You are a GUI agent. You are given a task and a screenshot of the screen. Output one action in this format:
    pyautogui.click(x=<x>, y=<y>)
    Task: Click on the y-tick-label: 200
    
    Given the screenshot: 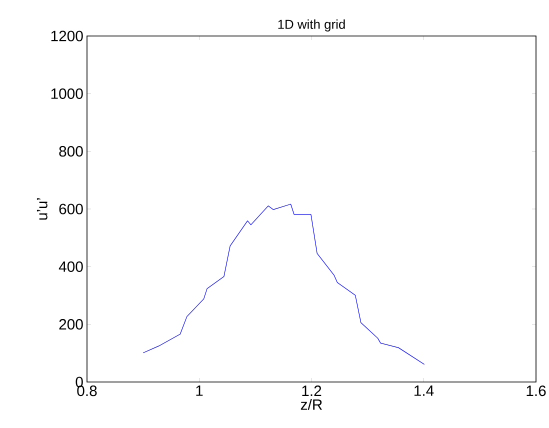 What is the action you would take?
    pyautogui.click(x=71, y=324)
    